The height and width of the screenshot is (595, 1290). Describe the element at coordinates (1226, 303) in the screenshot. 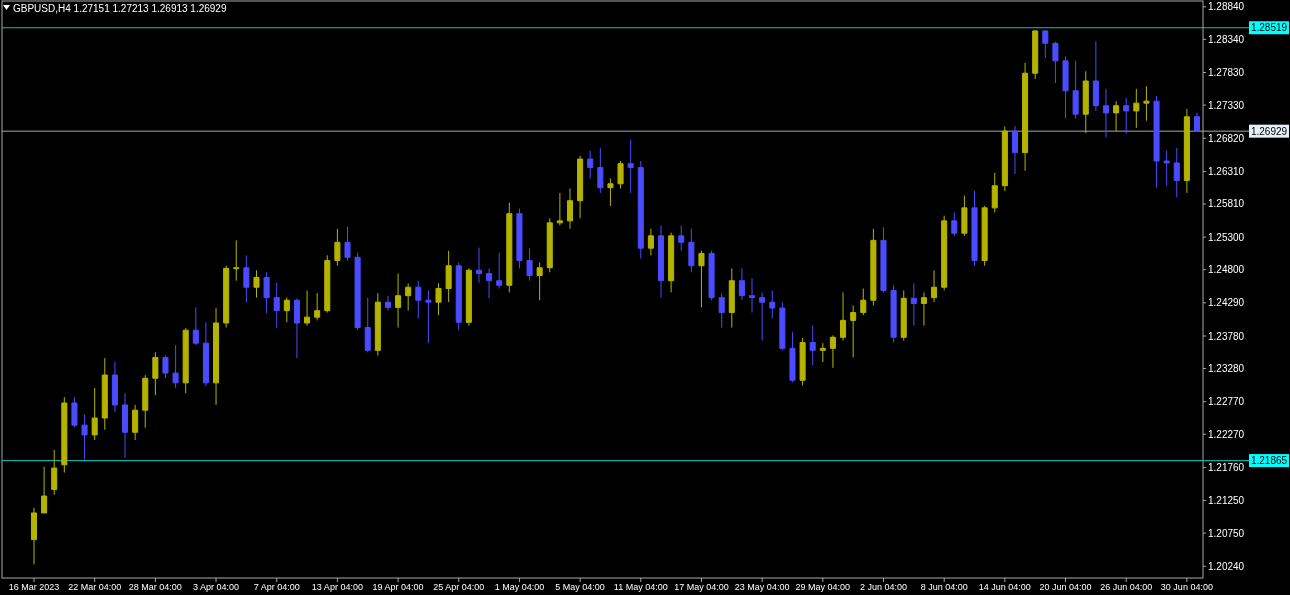

I see `y-tick-label: 1.24290` at that location.